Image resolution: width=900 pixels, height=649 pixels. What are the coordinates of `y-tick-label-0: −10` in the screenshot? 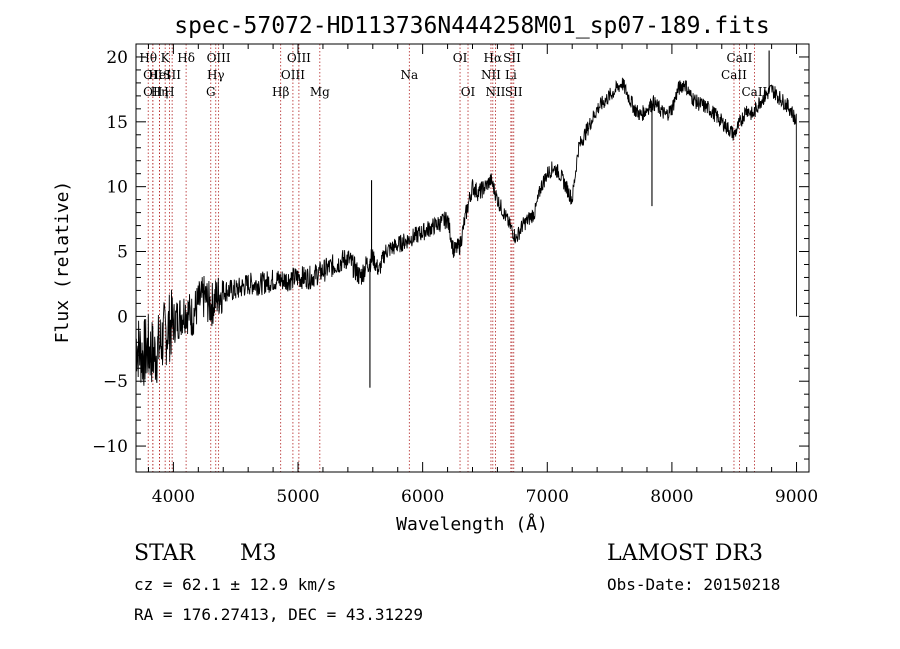 It's located at (110, 447).